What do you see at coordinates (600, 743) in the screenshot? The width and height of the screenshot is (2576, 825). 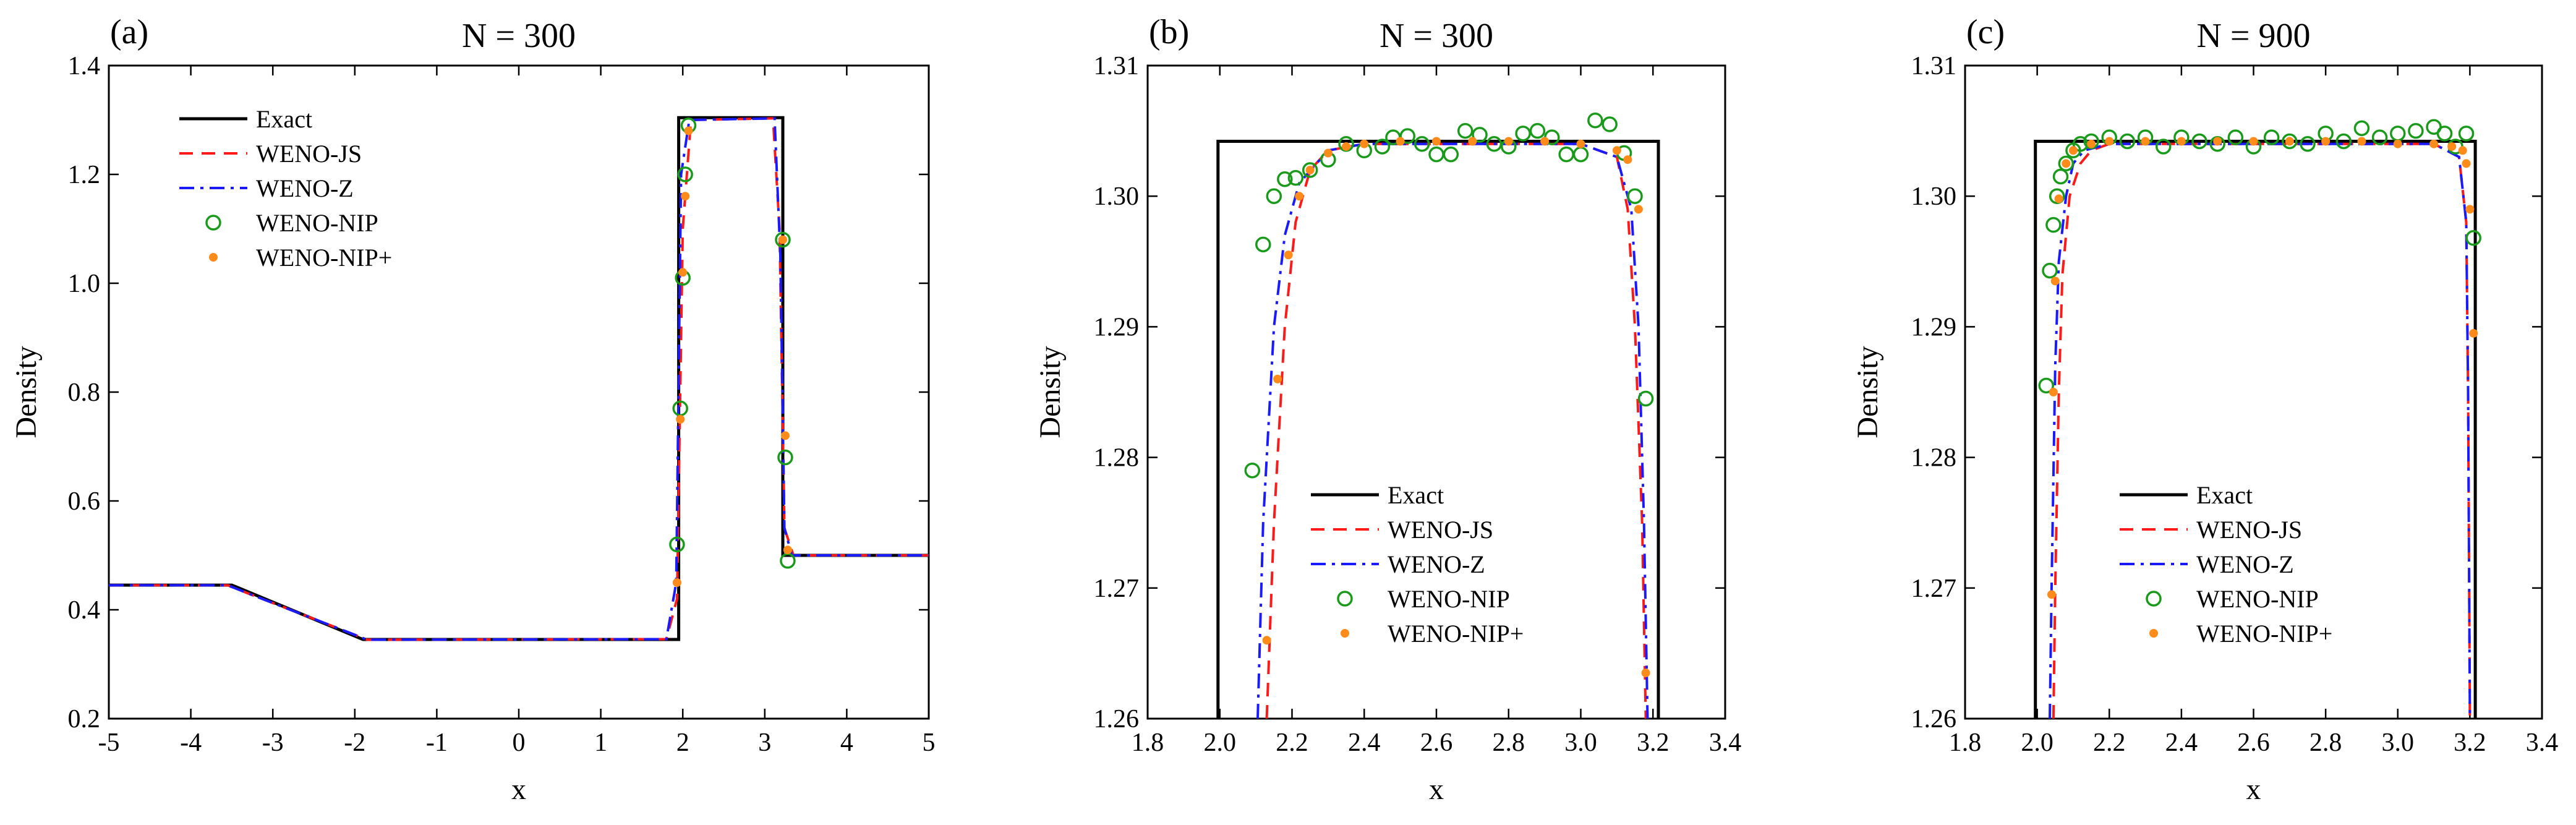 I see `x-tick-label: 1` at bounding box center [600, 743].